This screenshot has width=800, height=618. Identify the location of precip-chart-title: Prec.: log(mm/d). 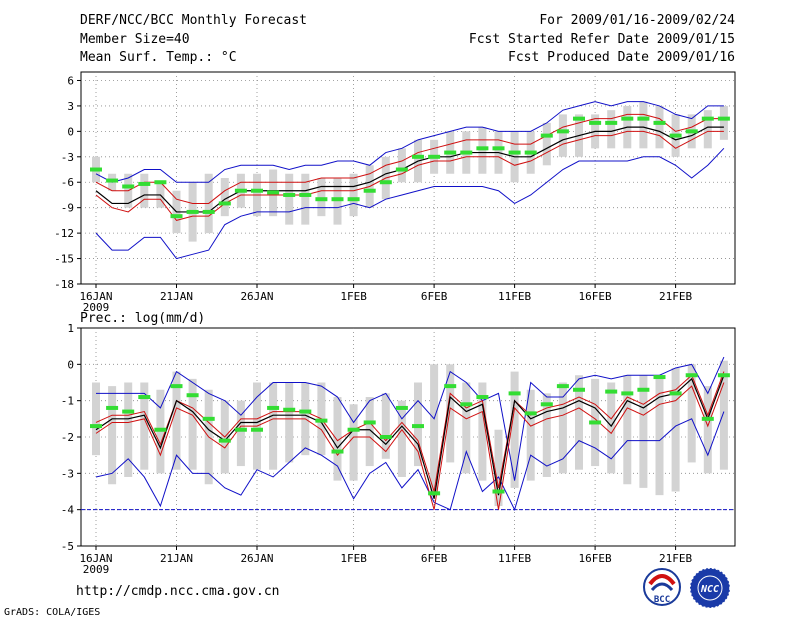
(142, 318).